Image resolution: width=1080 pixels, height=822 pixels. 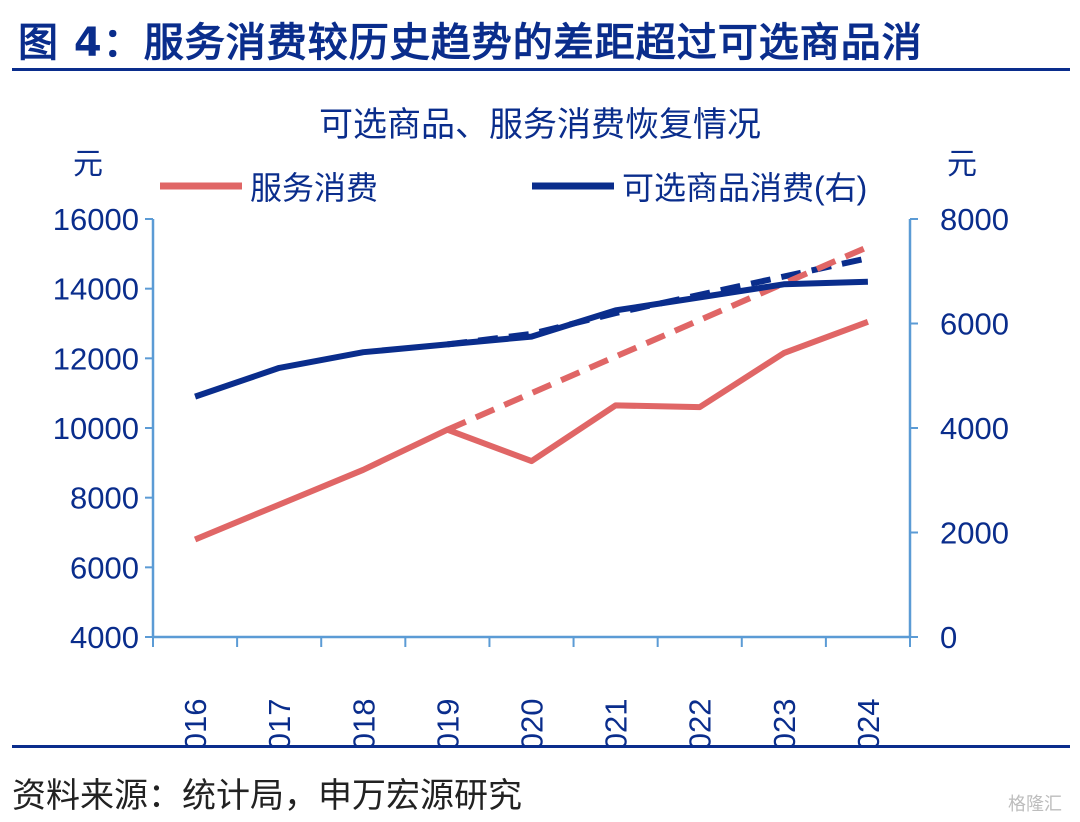 What do you see at coordinates (104, 498) in the screenshot?
I see `left-axis-tick-label: 8000` at bounding box center [104, 498].